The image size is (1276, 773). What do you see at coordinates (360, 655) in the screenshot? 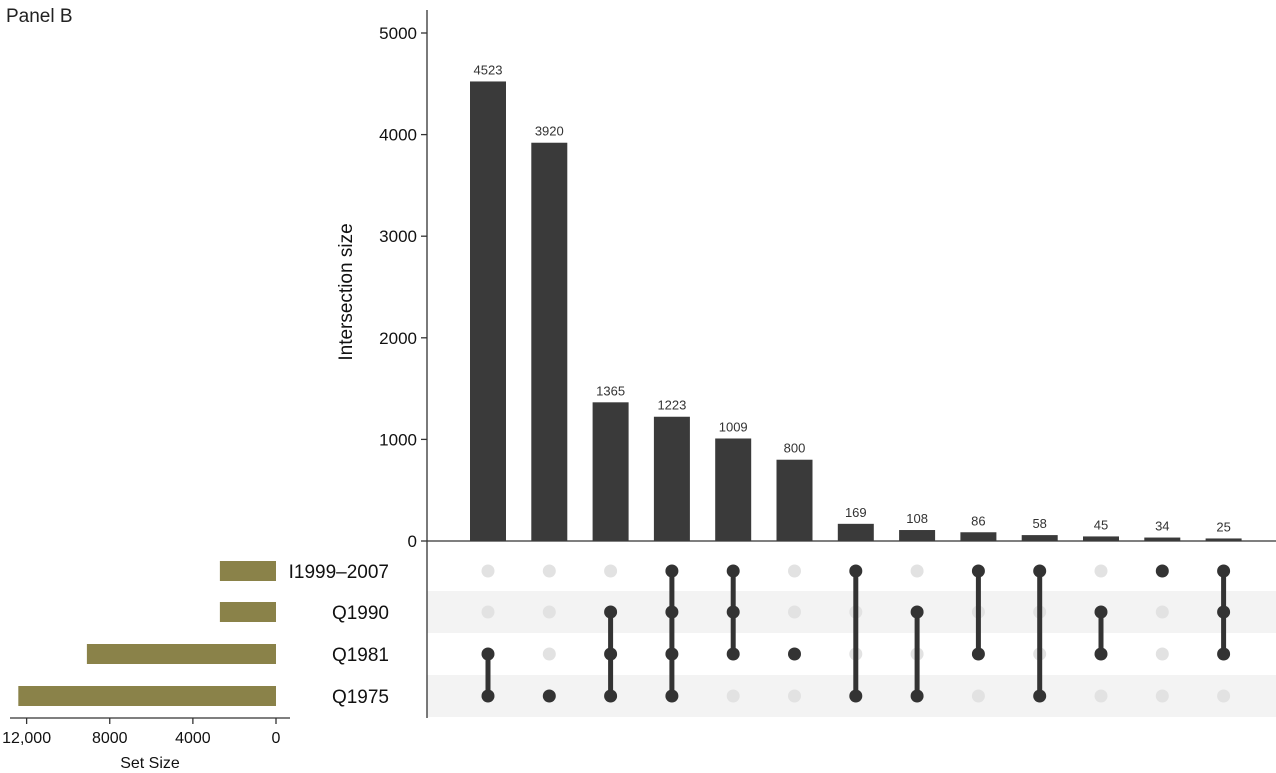
I see `set-label: Q1981` at bounding box center [360, 655].